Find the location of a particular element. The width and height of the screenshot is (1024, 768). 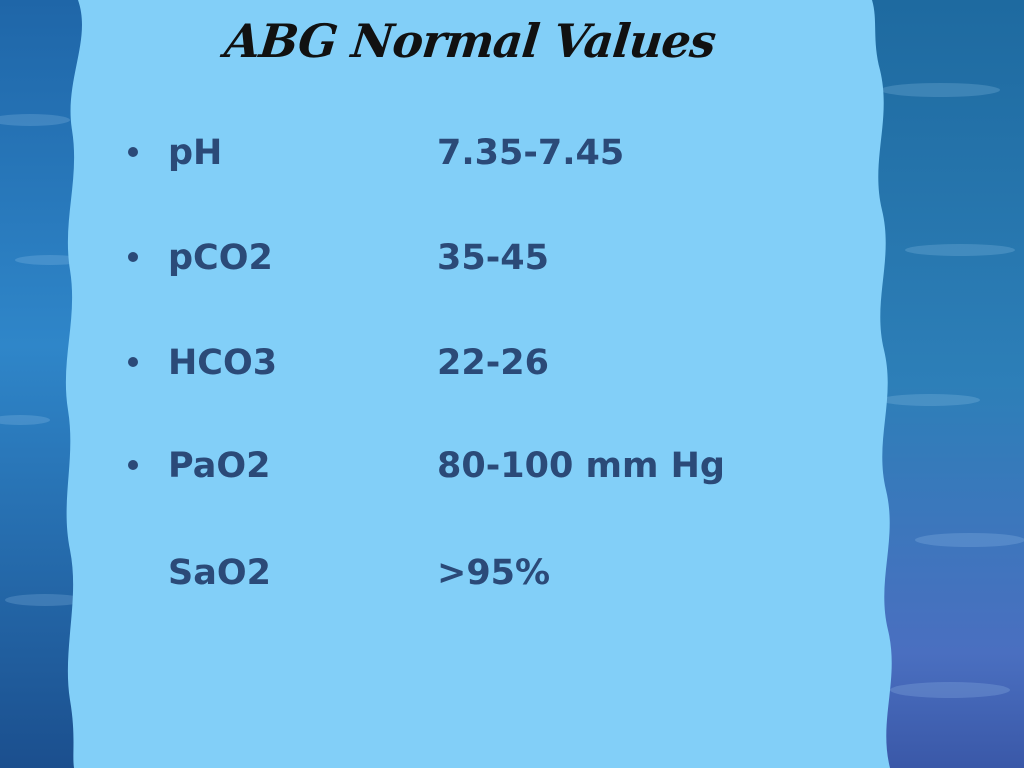

parameter-value: >95% is located at coordinates (494, 573).